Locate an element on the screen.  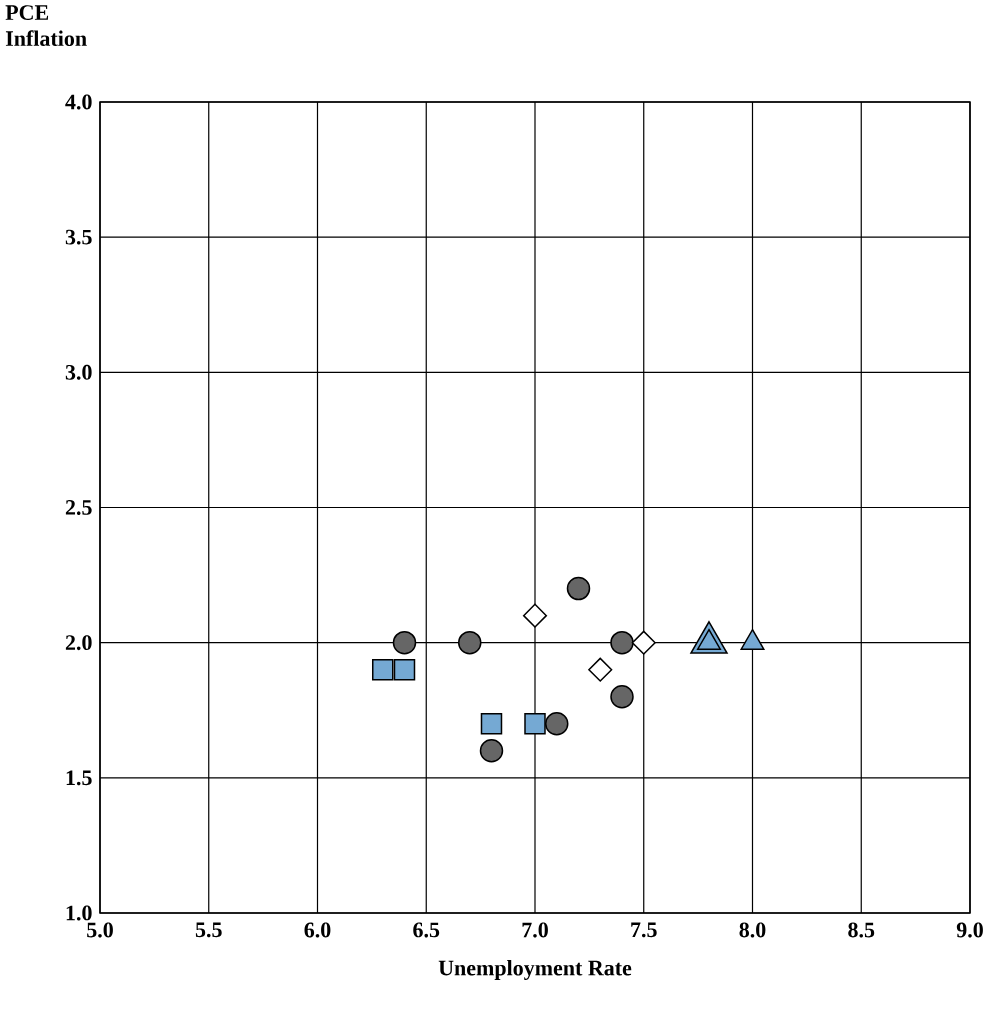
x-tick-label: 8.5 is located at coordinates (861, 930).